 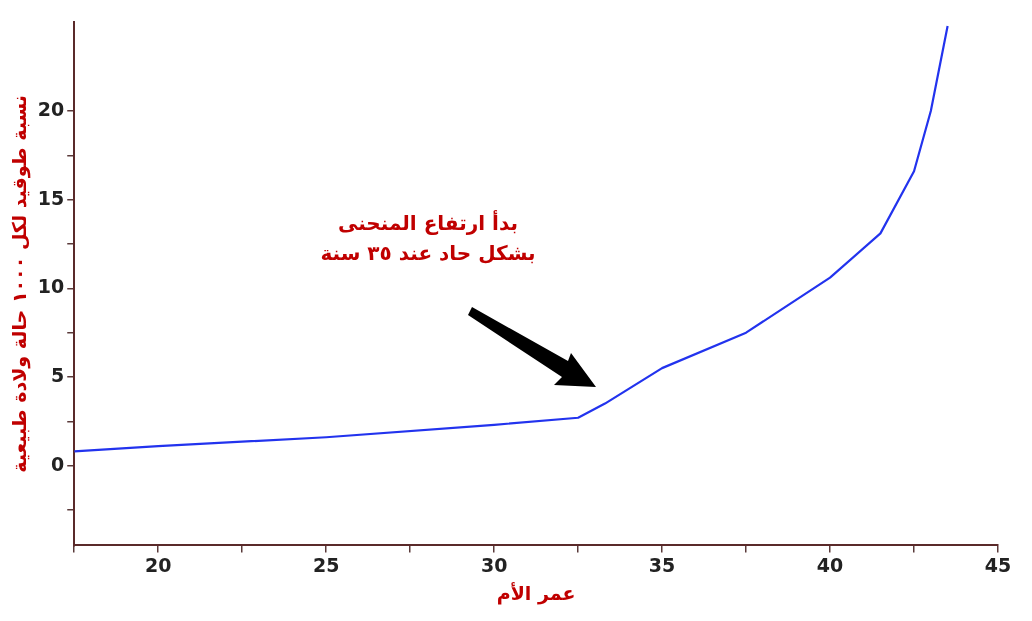 I want to click on x-tick-label: 45, so click(x=998, y=564).